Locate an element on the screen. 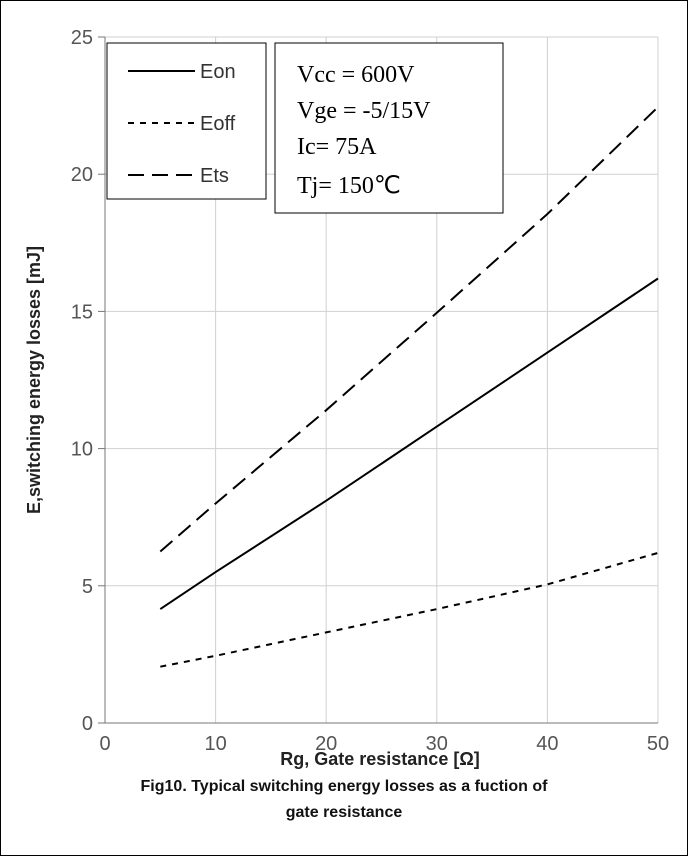  x-tick-label: 50 is located at coordinates (658, 744).